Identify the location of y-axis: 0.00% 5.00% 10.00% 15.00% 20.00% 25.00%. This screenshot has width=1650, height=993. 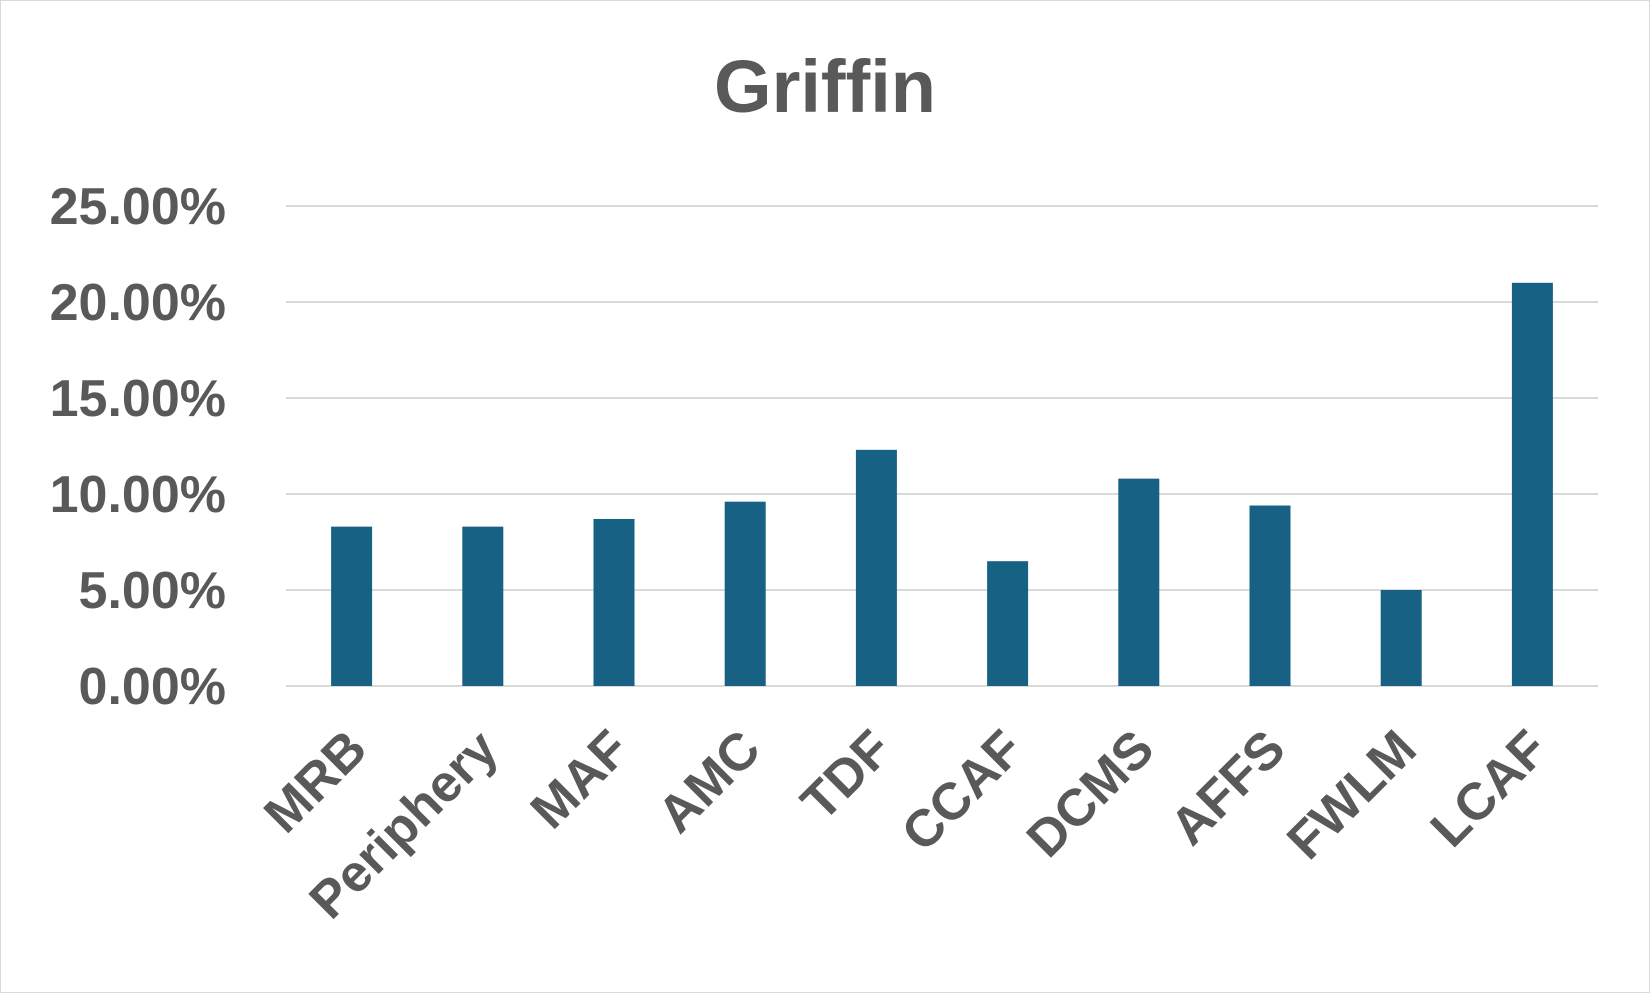
(138, 447).